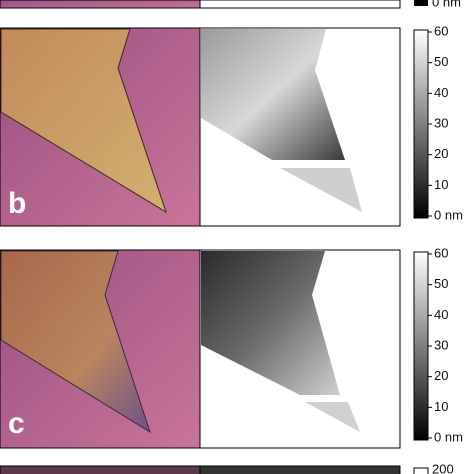 The height and width of the screenshot is (474, 474). I want to click on panel-label: b, so click(17, 203).